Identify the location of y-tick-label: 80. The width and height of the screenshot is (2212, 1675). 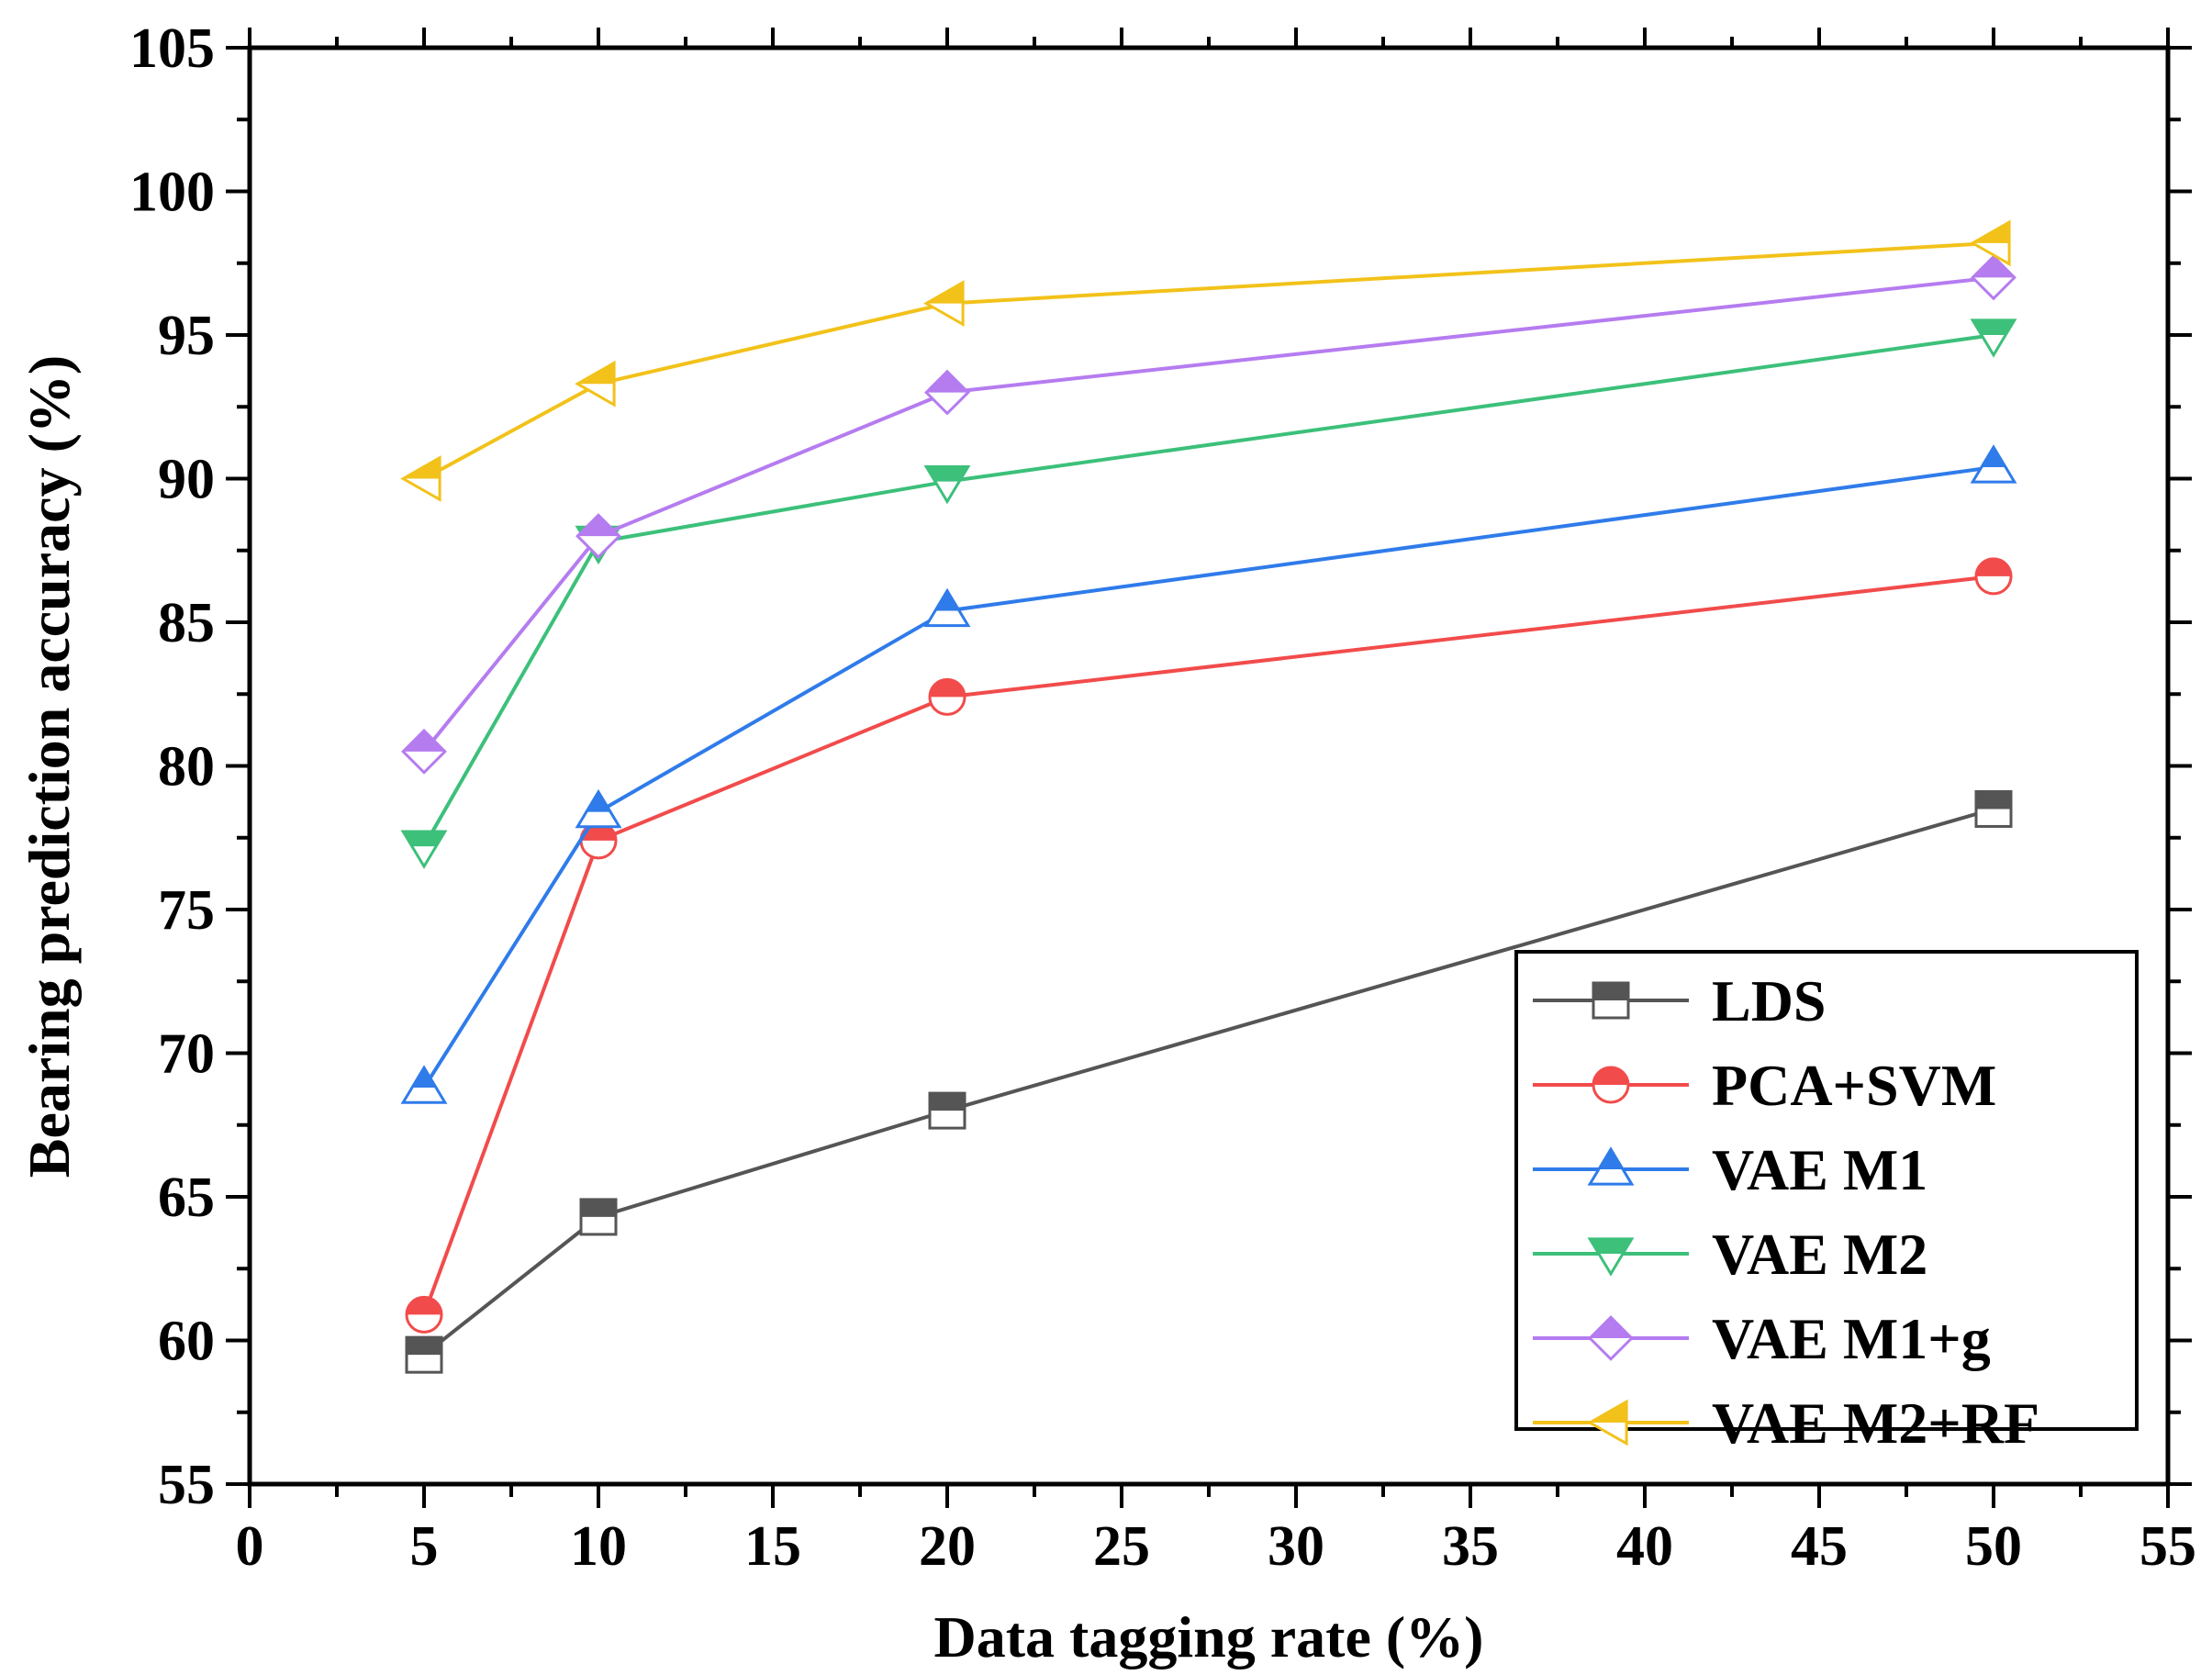
(186, 767).